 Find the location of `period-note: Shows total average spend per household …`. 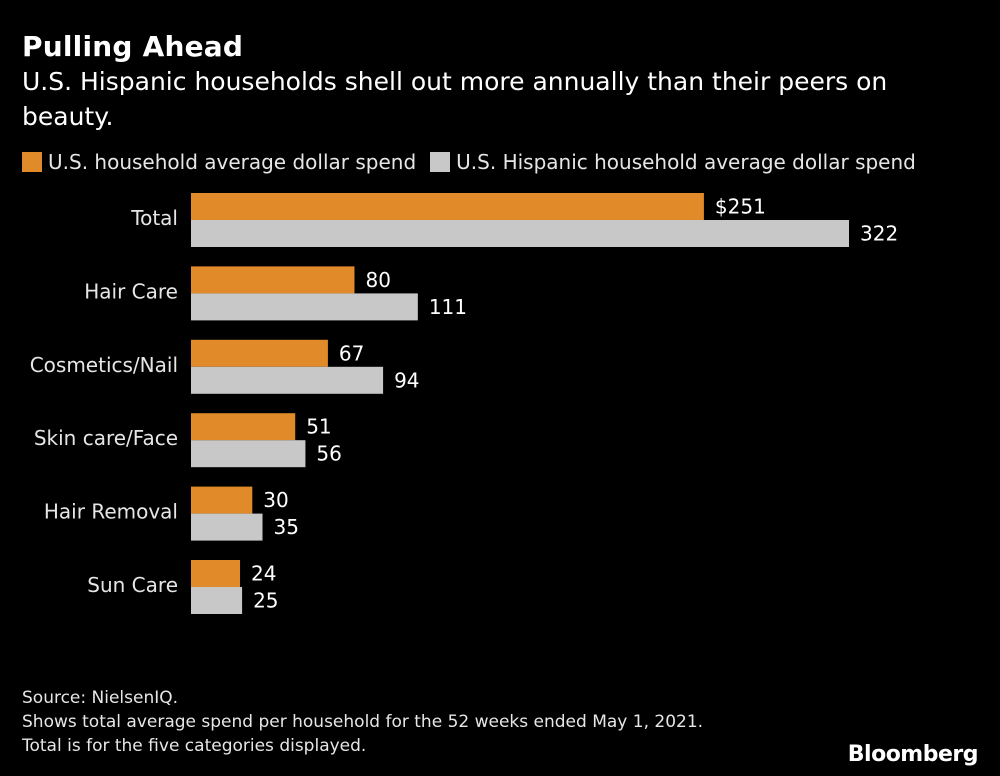

period-note: Shows total average spend per household … is located at coordinates (363, 722).